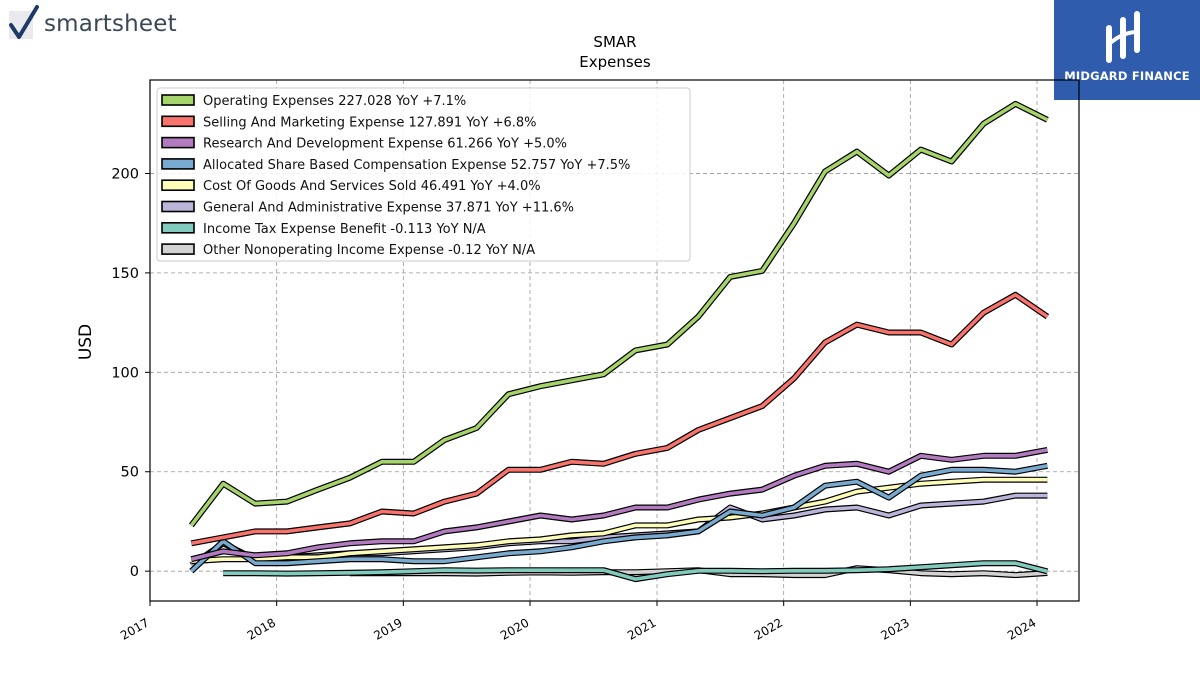 The image size is (1200, 675). I want to click on x-tick-label: 2022, so click(768, 628).